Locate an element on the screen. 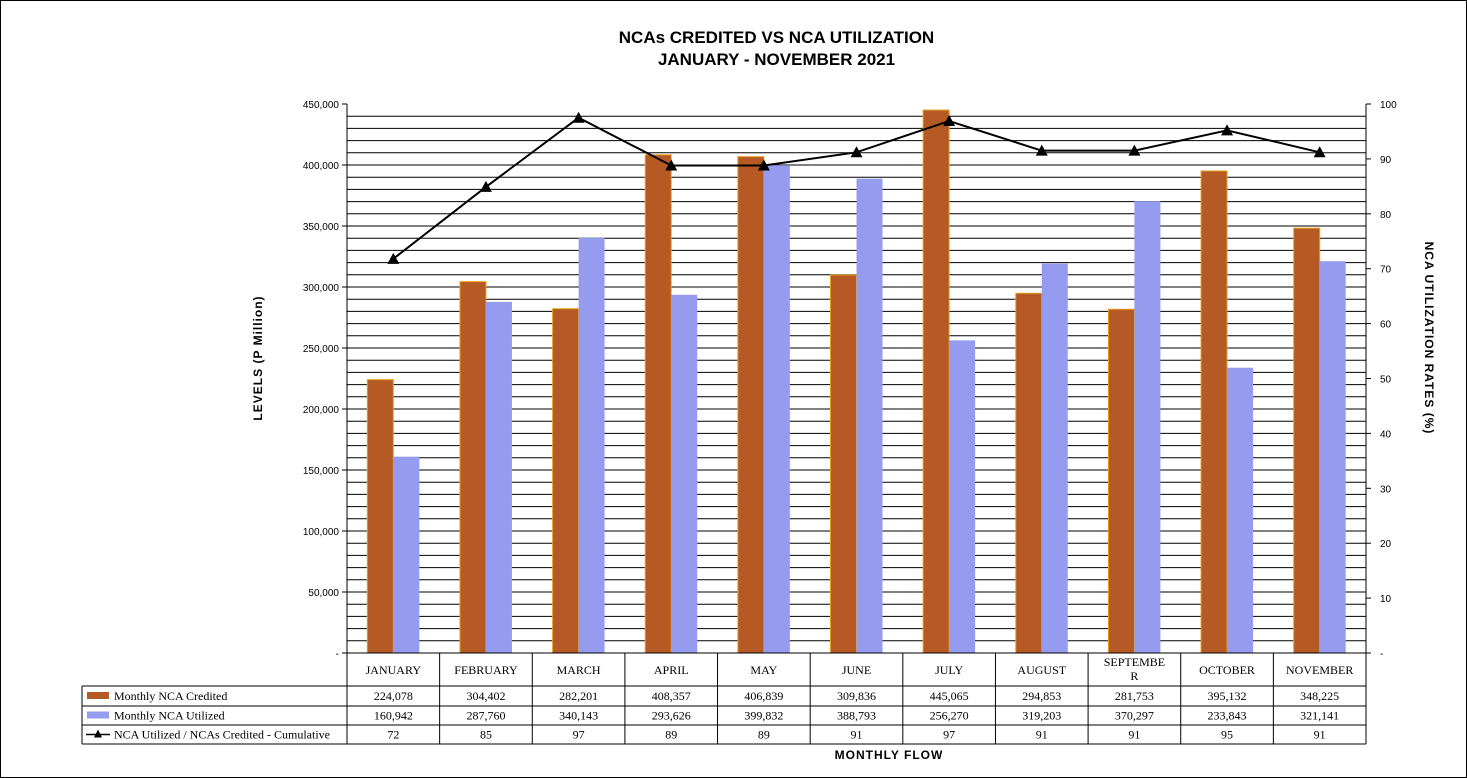 The height and width of the screenshot is (778, 1467). table-cell: 348,225 is located at coordinates (1319, 696).